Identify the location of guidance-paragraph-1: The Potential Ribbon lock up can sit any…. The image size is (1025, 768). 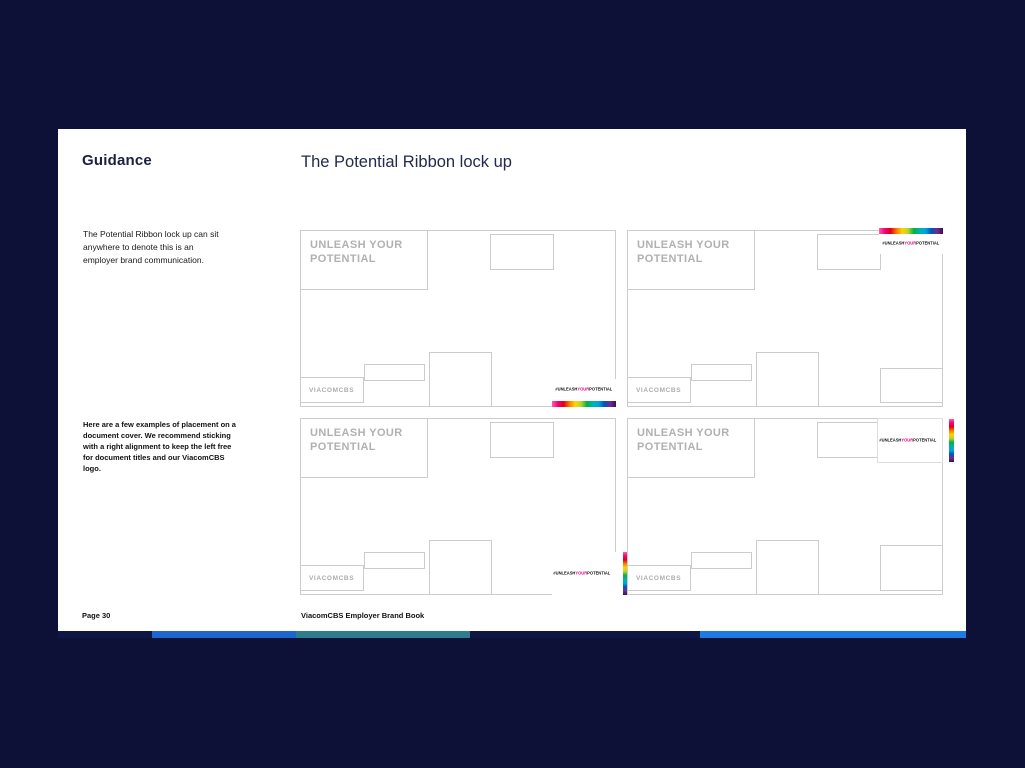
(151, 247).